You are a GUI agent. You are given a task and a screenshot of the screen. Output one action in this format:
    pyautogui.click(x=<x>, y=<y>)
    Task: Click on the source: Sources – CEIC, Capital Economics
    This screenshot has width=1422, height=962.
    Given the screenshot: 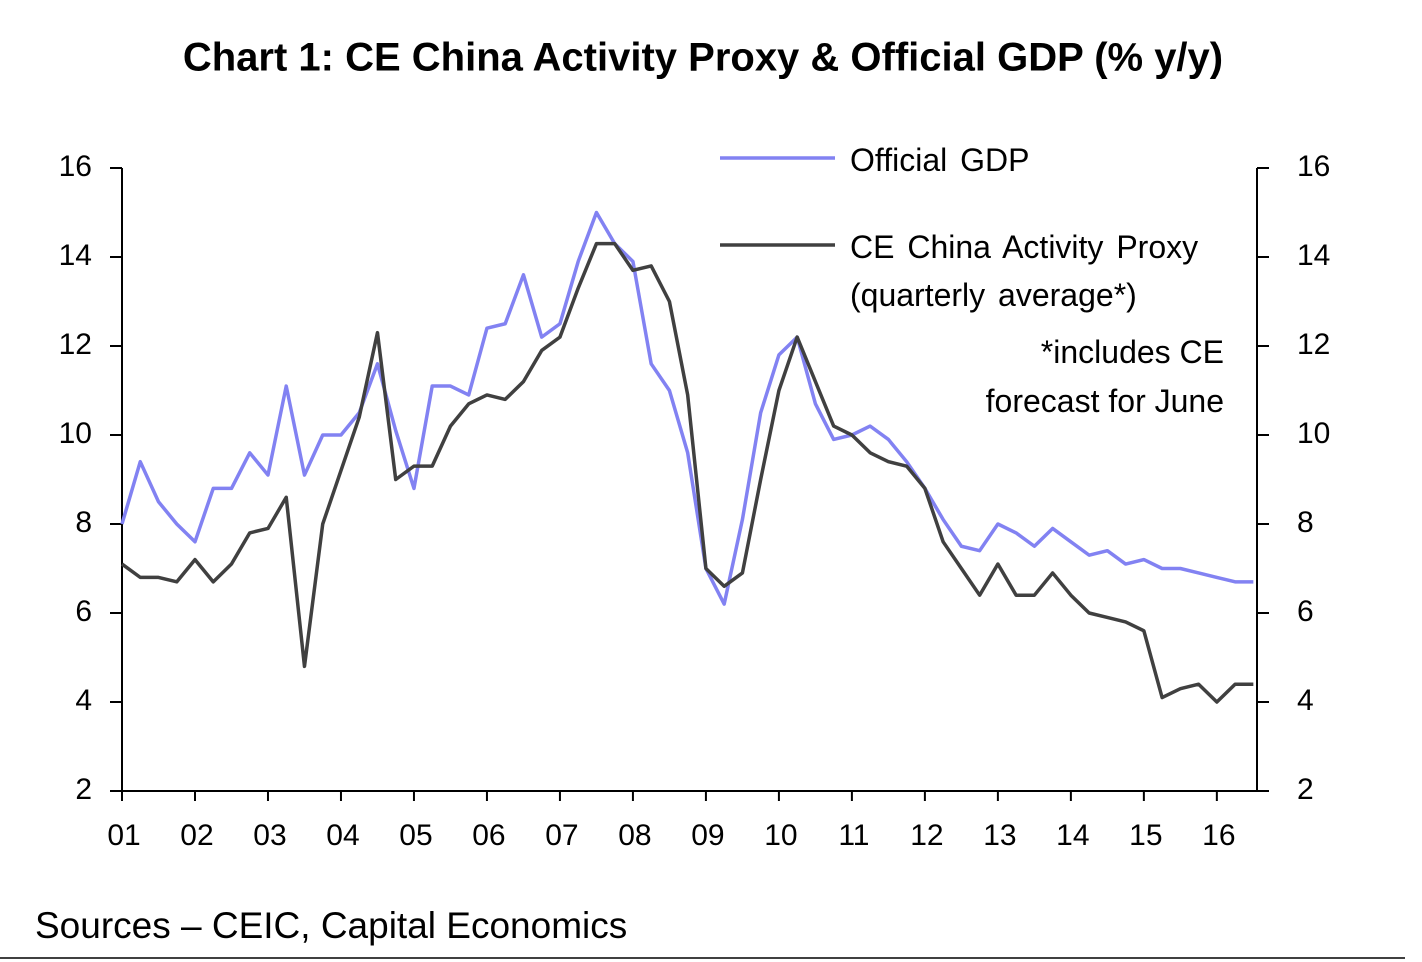 What is the action you would take?
    pyautogui.click(x=331, y=925)
    